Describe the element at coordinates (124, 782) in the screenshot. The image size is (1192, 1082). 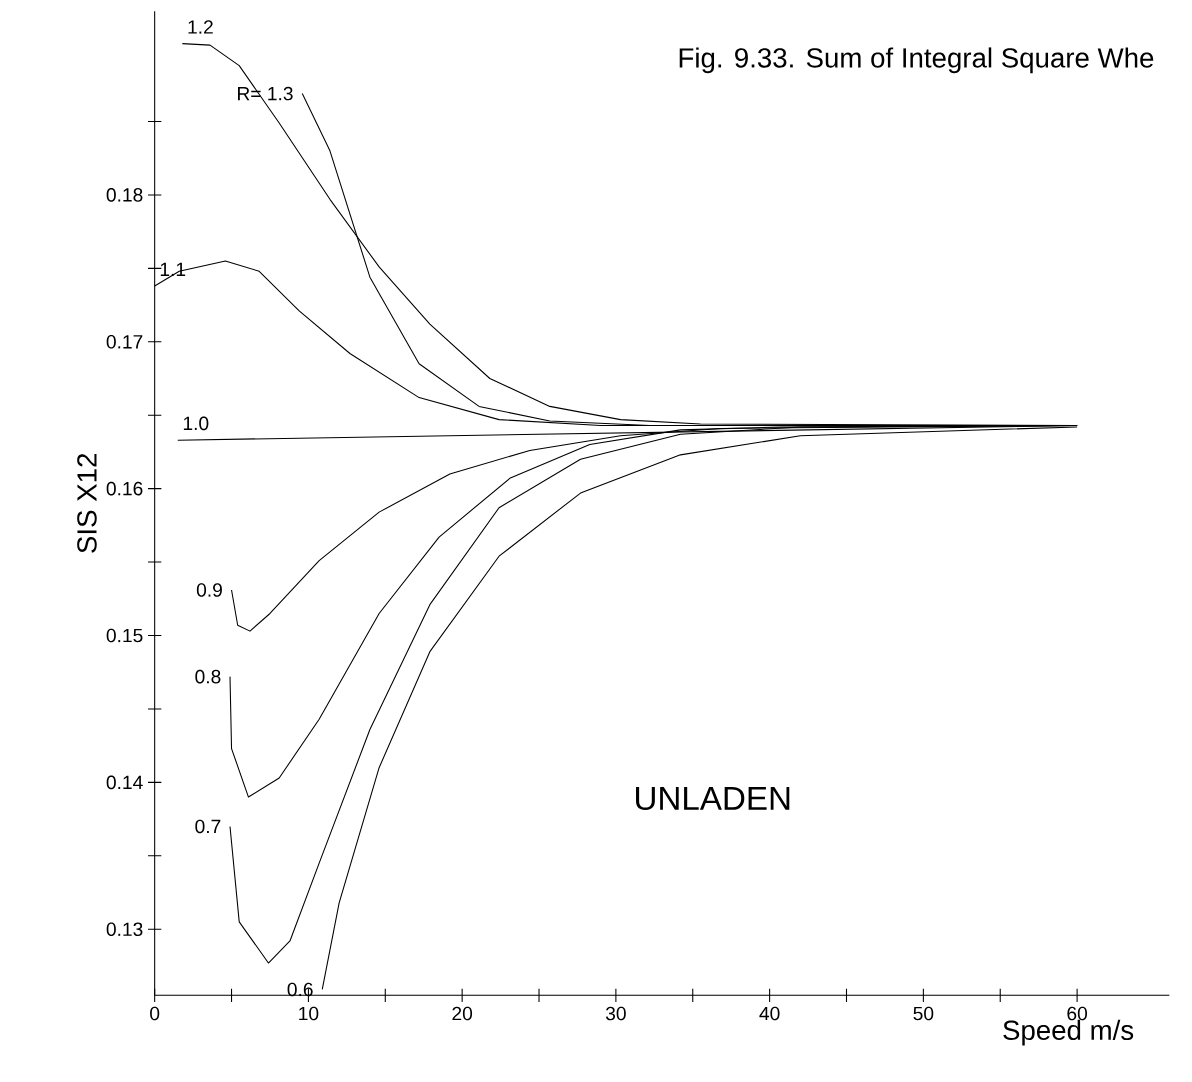
I see `y-tick-label: 0.14` at that location.